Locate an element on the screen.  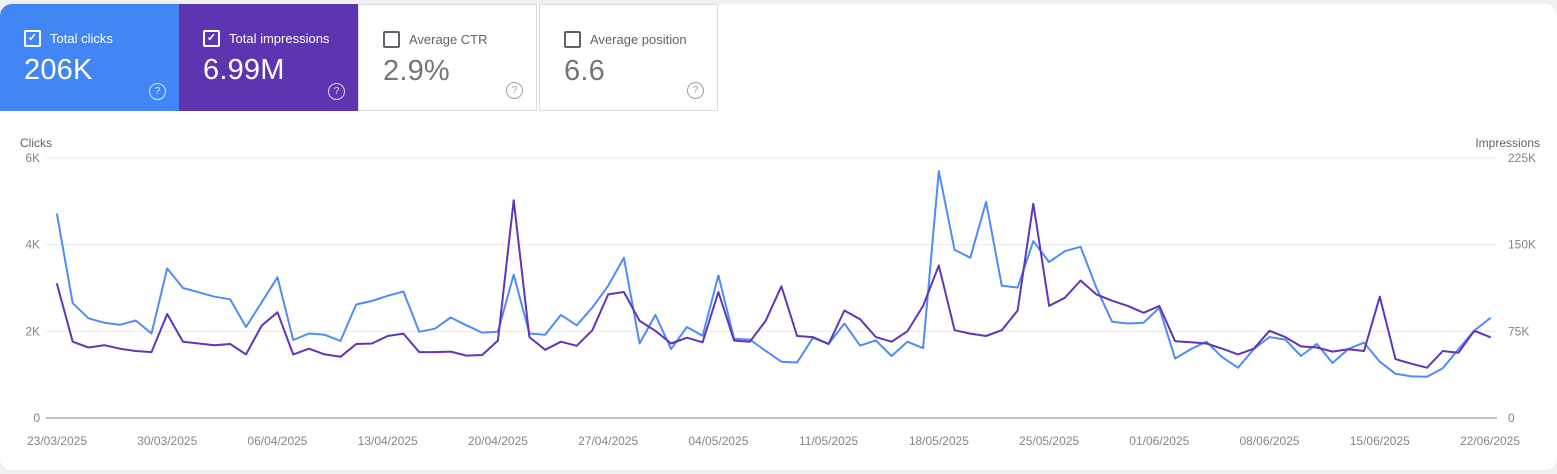
x-axis-label: 06/04/2025 is located at coordinates (277, 441).